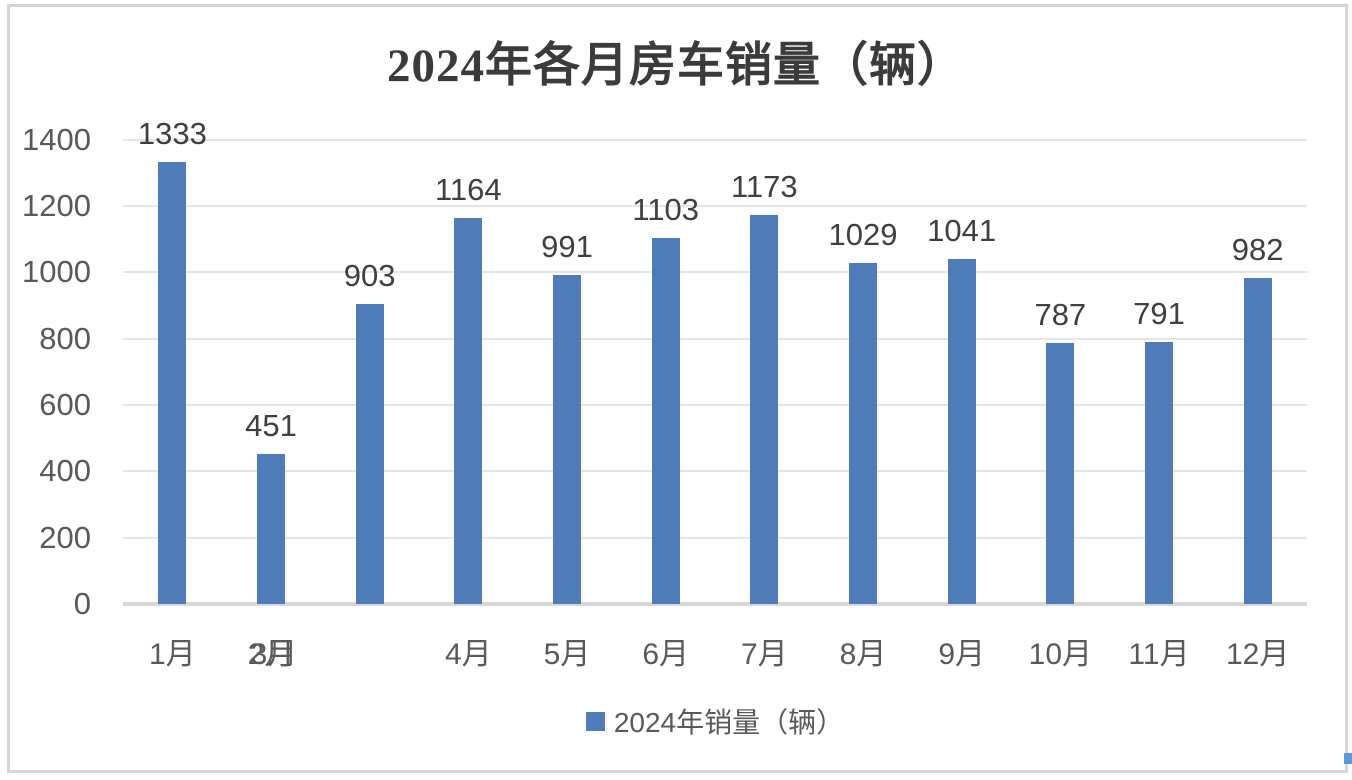  Describe the element at coordinates (82, 603) in the screenshot. I see `y-tick-label: 0` at that location.